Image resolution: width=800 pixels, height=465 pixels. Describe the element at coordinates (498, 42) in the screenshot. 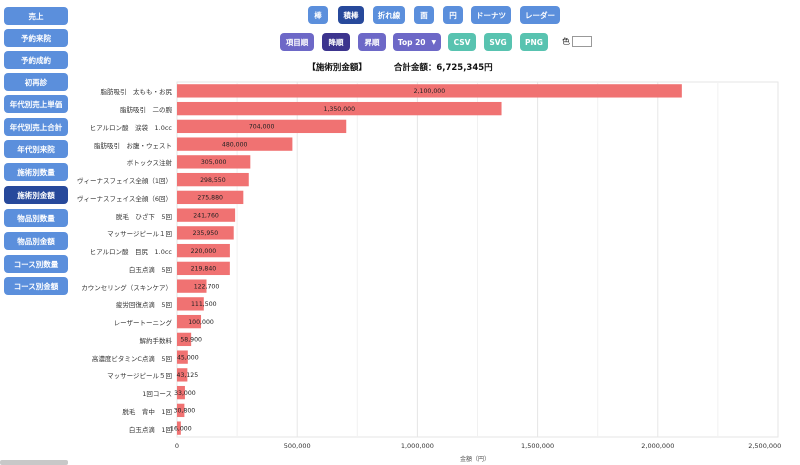

I see `svg-export-button: SVG` at that location.